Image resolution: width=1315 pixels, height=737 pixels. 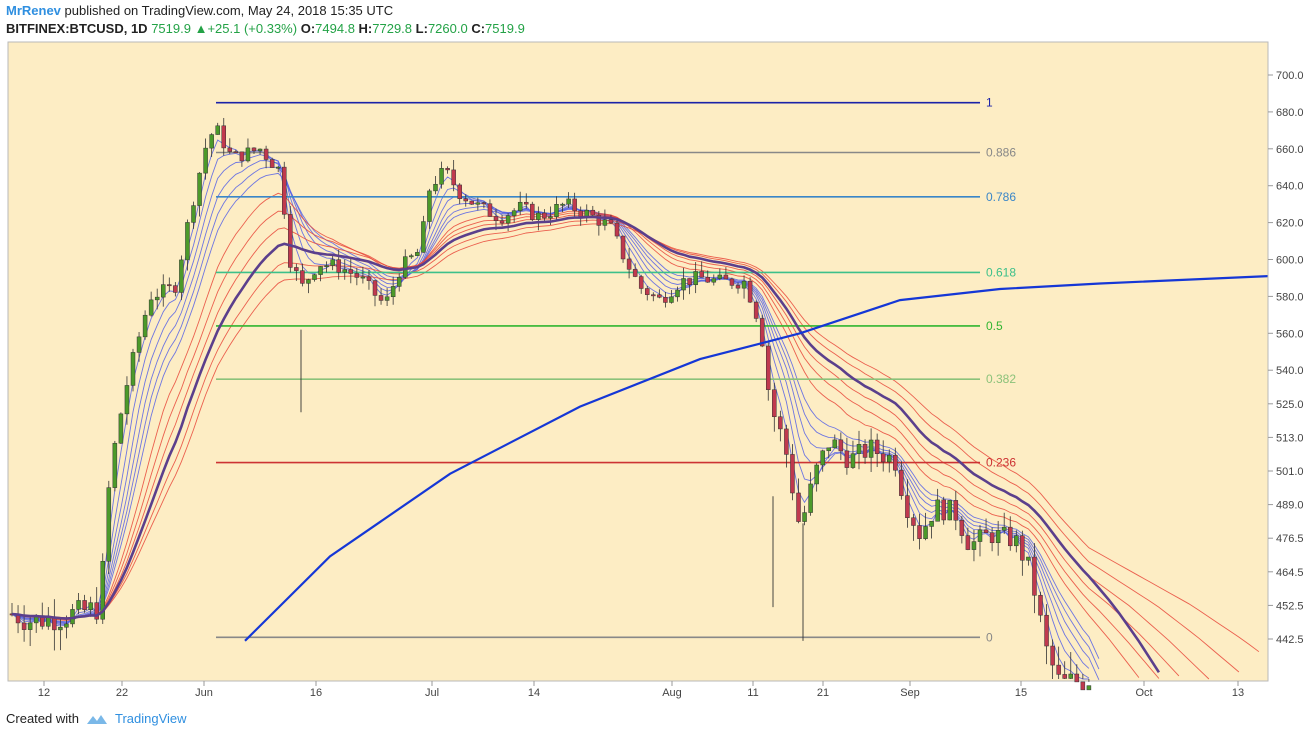 What do you see at coordinates (1290, 640) in the screenshot?
I see `y-tick-label: 442.5` at bounding box center [1290, 640].